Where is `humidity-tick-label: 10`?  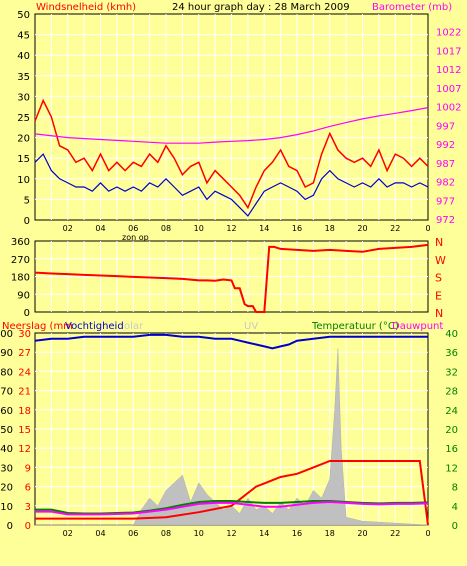 humidity-tick-label: 10 is located at coordinates (6, 507).